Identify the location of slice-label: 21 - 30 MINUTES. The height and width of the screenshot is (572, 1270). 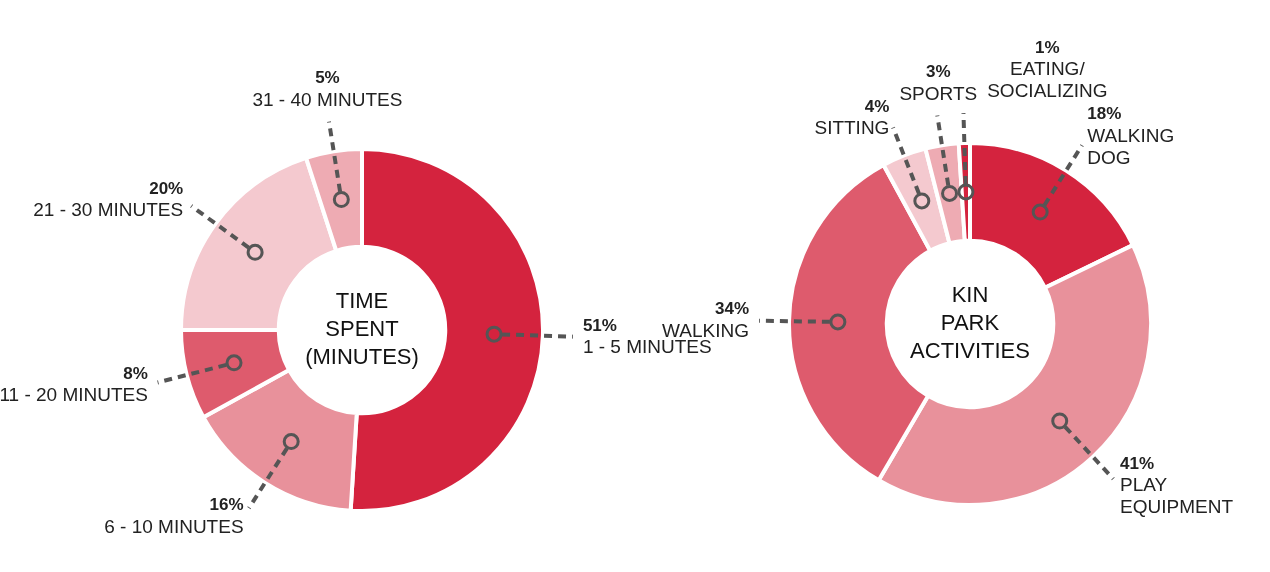
(108, 210).